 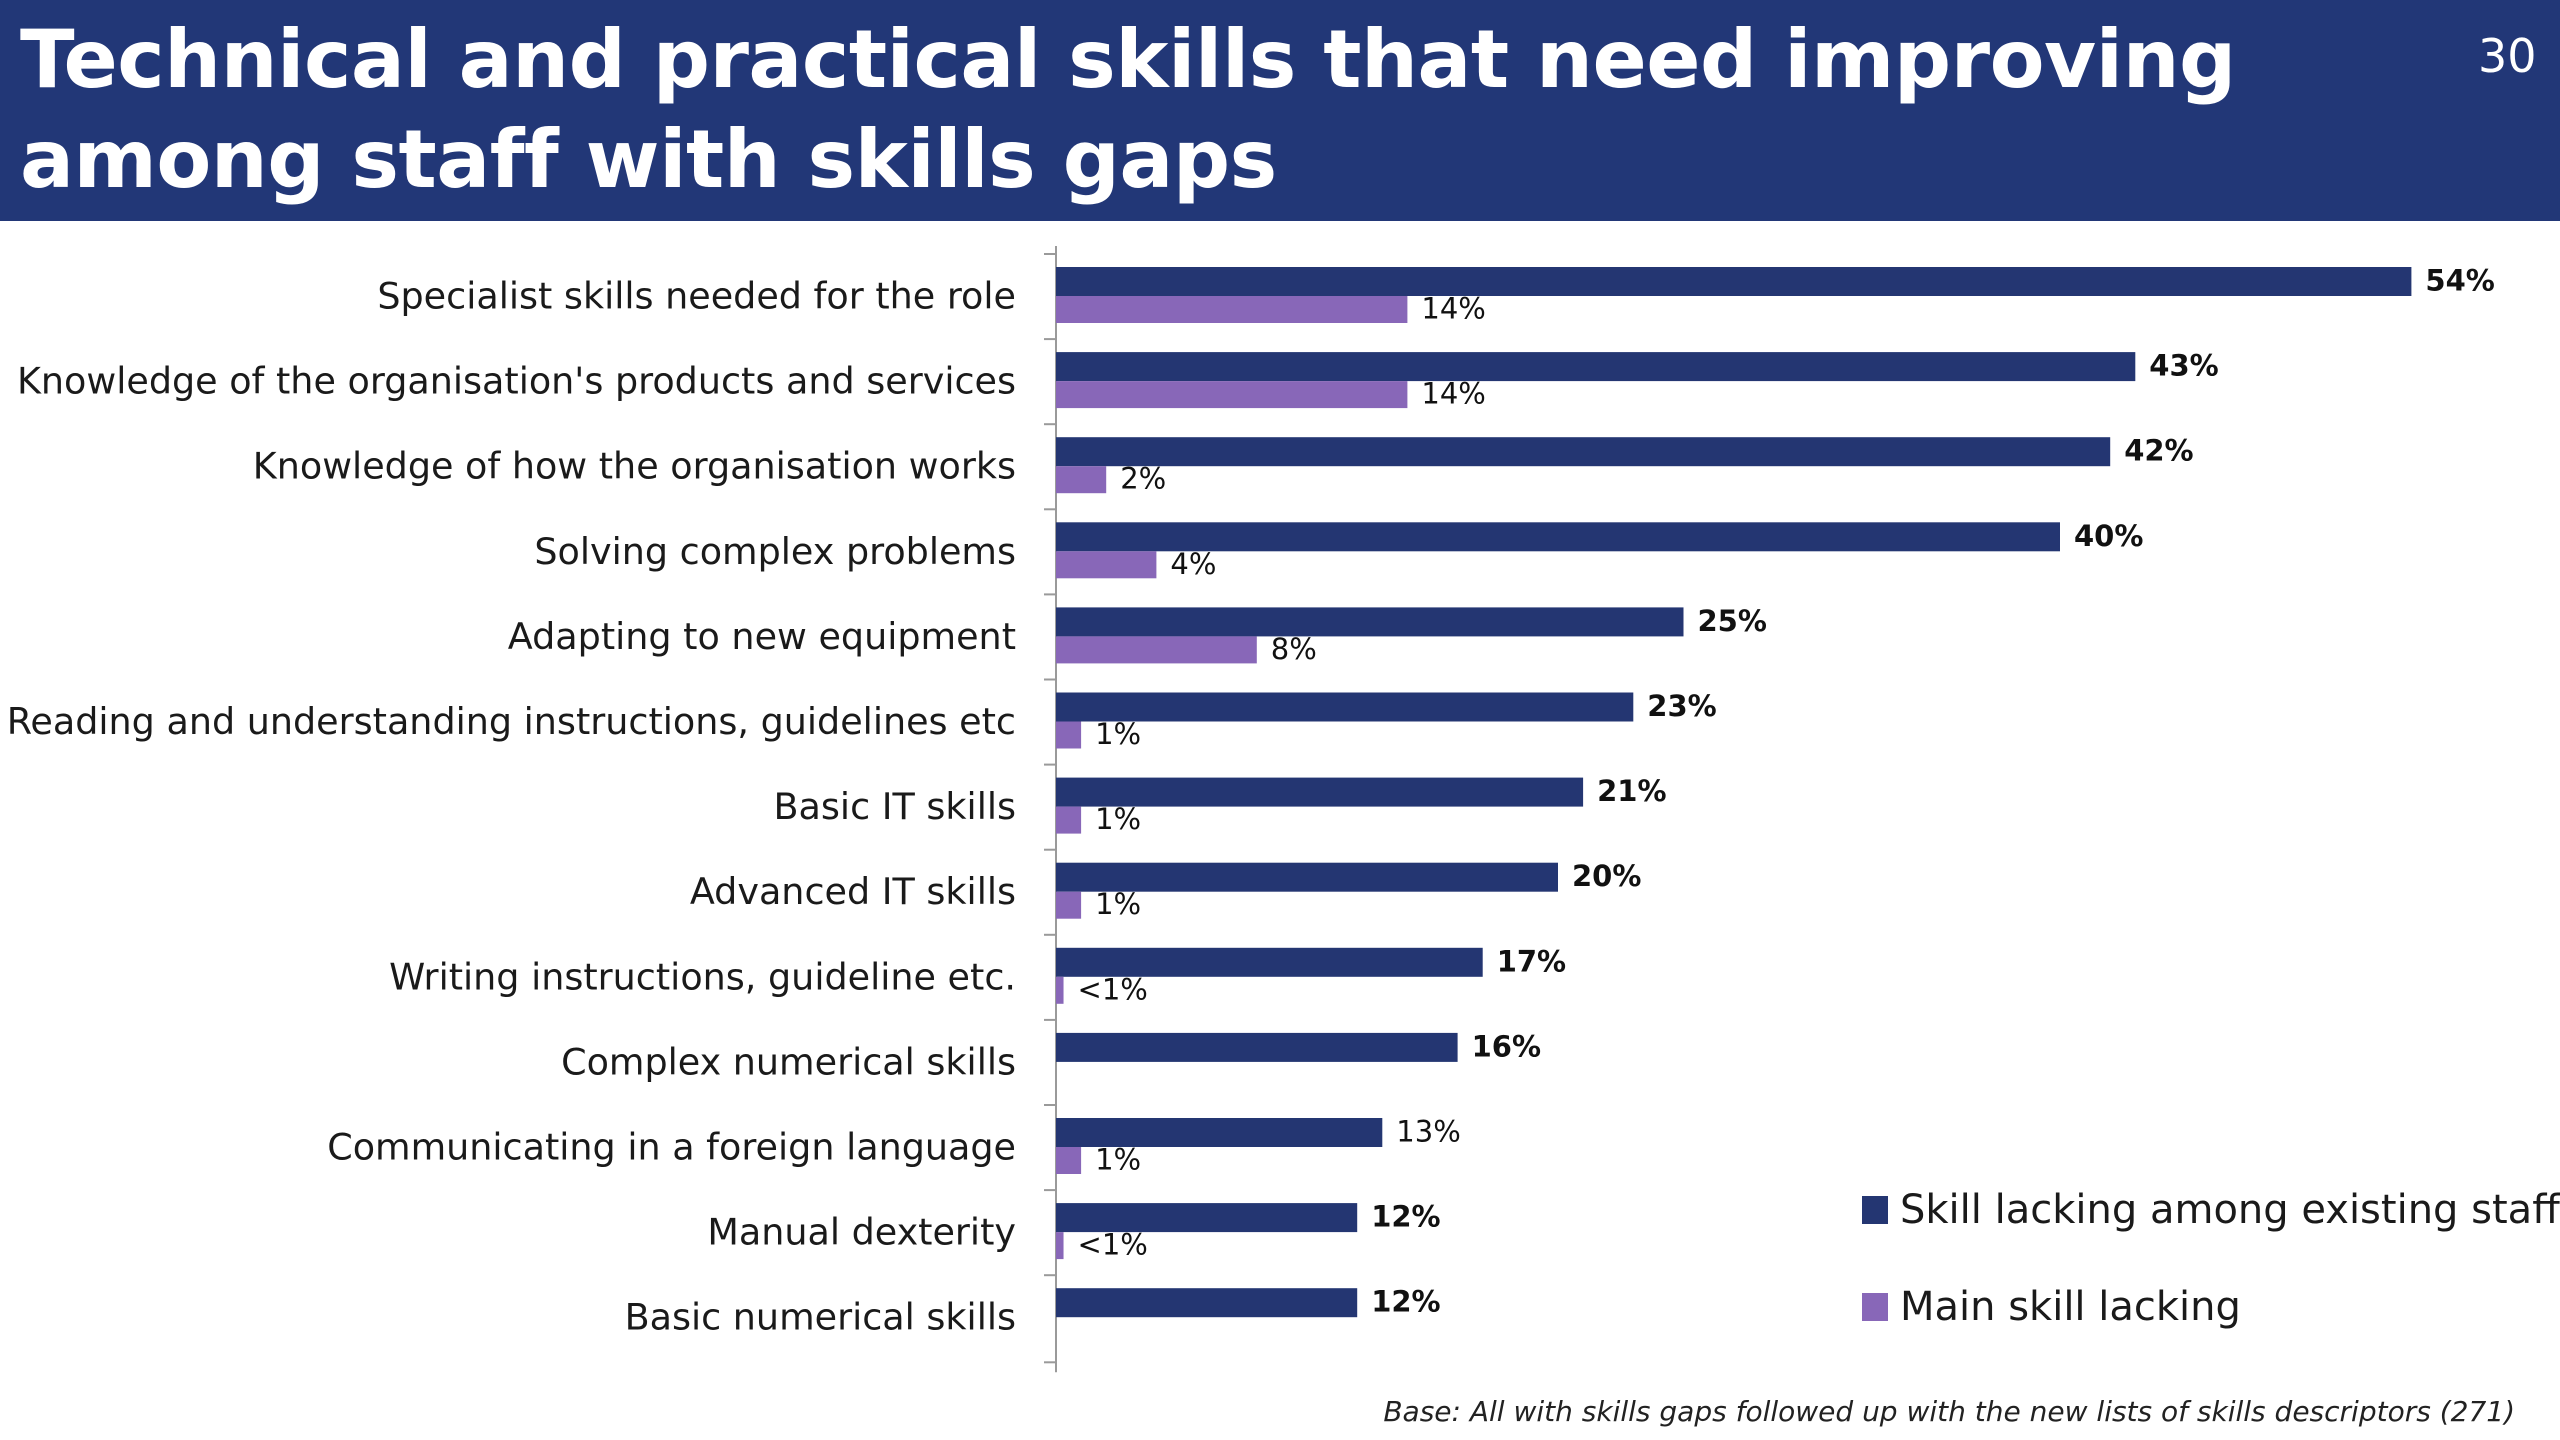 I want to click on data-label-existing: 21%, so click(x=1631, y=791).